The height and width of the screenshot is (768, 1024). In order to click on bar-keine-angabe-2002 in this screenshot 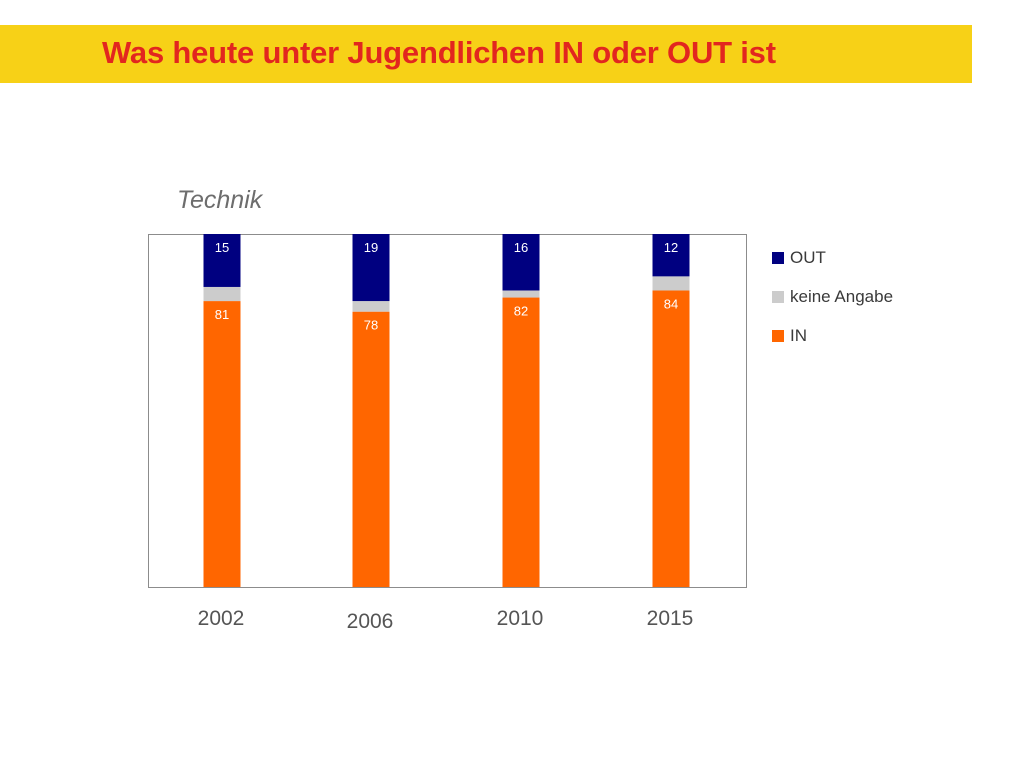, I will do `click(222, 294)`.